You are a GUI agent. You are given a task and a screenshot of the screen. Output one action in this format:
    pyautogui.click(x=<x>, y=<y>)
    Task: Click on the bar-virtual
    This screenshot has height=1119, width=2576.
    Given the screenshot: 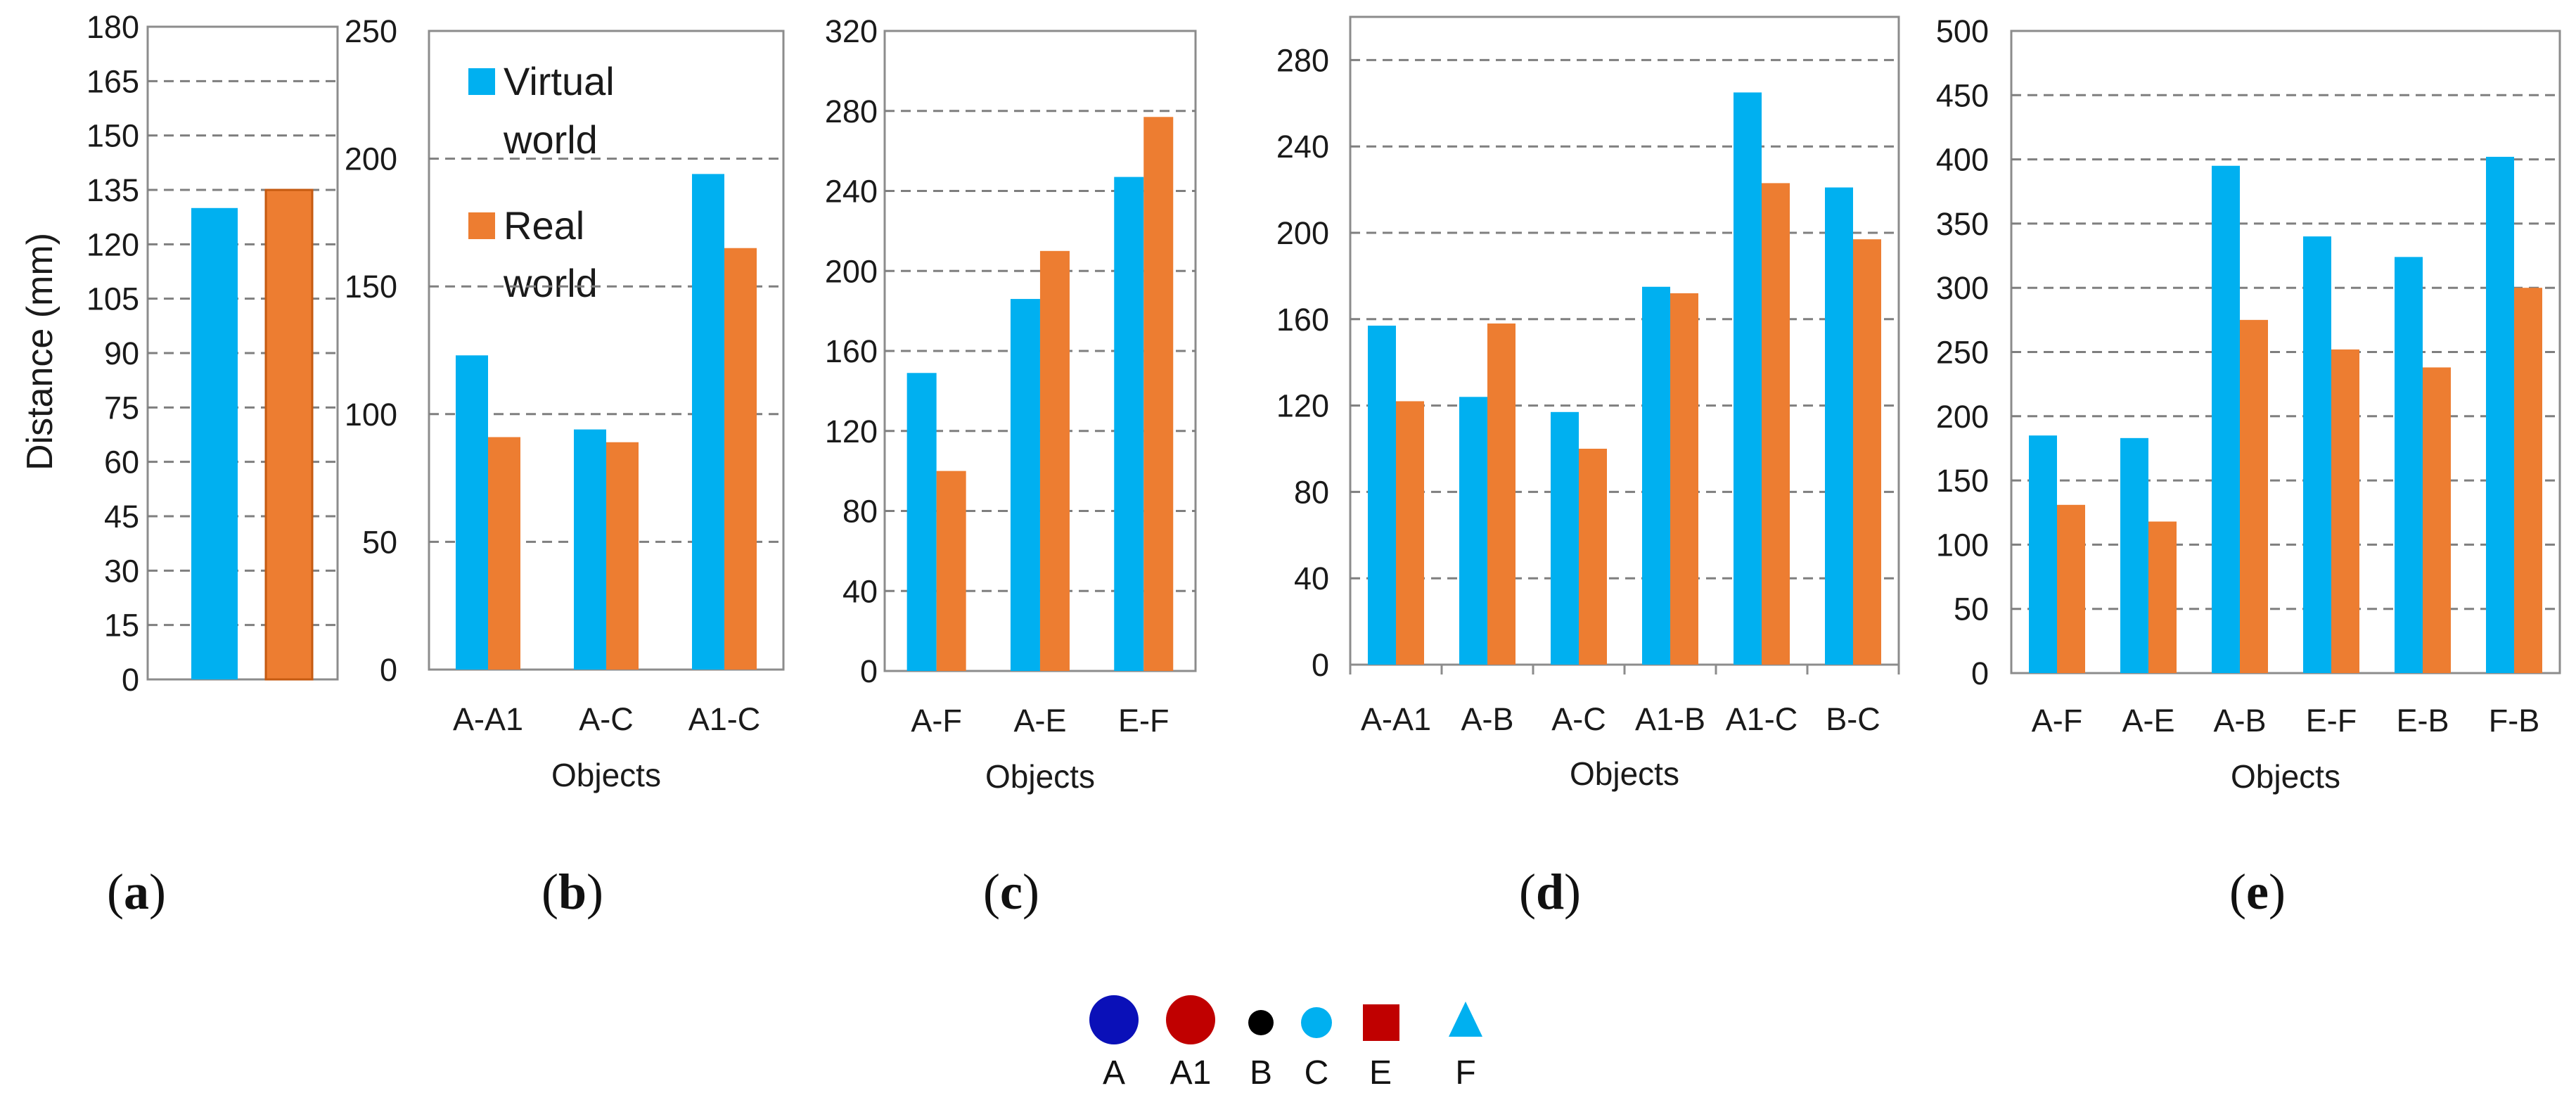 What is the action you would take?
    pyautogui.click(x=215, y=443)
    